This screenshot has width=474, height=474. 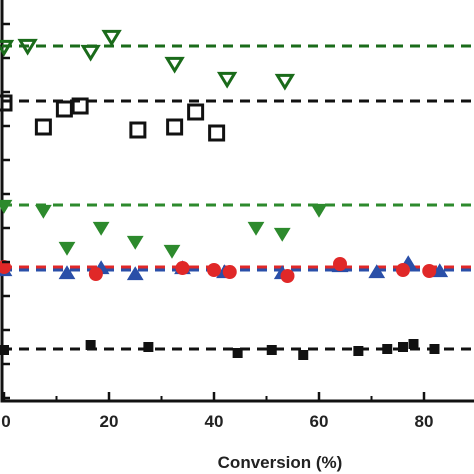 What do you see at coordinates (303, 355) in the screenshot?
I see `marker-s5-p5` at bounding box center [303, 355].